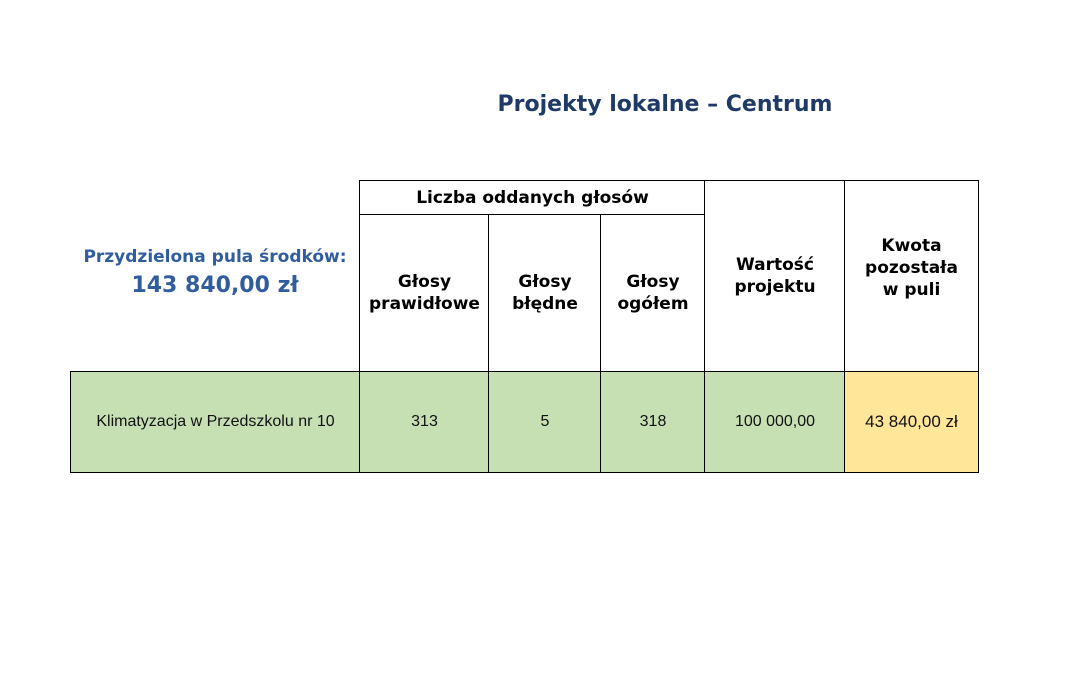 Image resolution: width=1082 pixels, height=700 pixels. What do you see at coordinates (653, 282) in the screenshot?
I see `header-total-votes-line-1: Głosy` at bounding box center [653, 282].